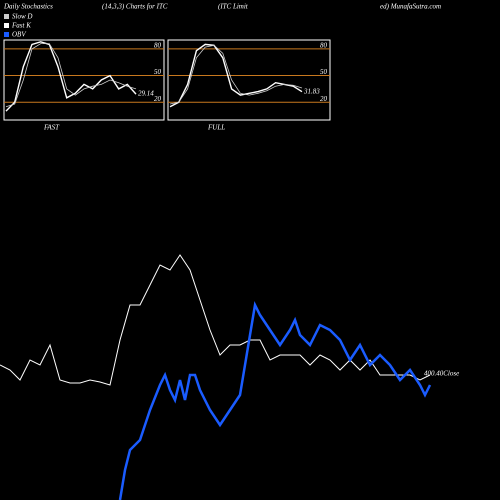  I want to click on source: ed) MunafaSutra.com, so click(410, 7).